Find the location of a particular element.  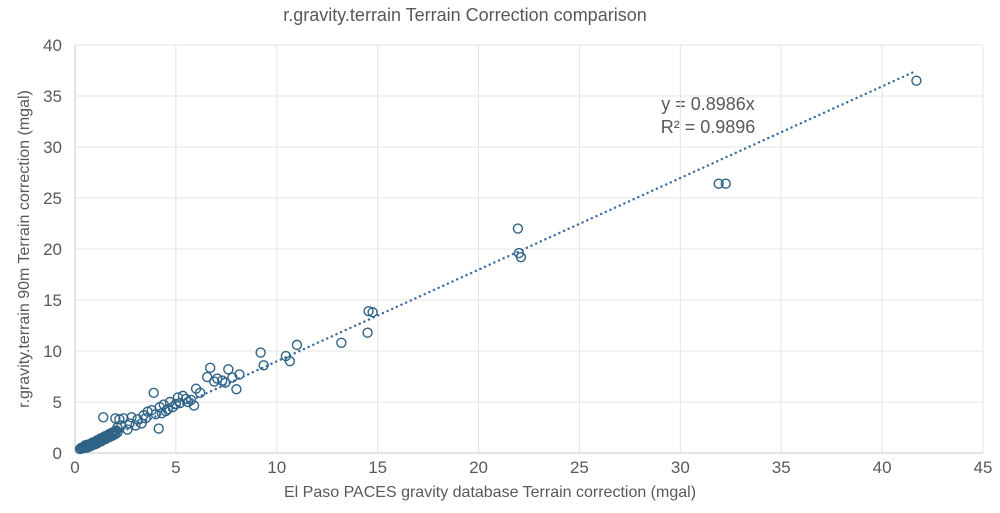

x-tick-label: 15 is located at coordinates (377, 467).